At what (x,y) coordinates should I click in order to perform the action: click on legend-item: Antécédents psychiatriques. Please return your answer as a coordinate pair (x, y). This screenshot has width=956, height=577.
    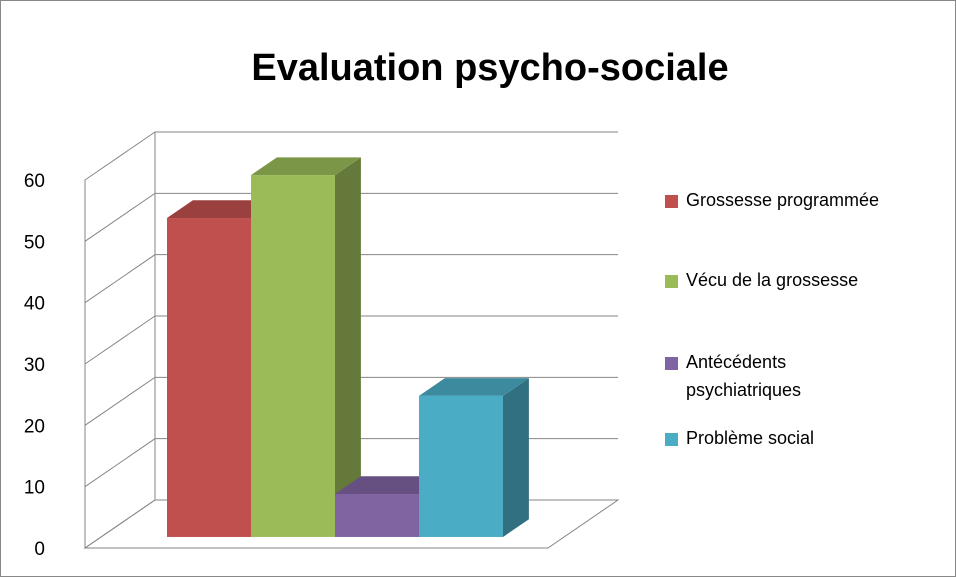
    Looking at the image, I should click on (777, 378).